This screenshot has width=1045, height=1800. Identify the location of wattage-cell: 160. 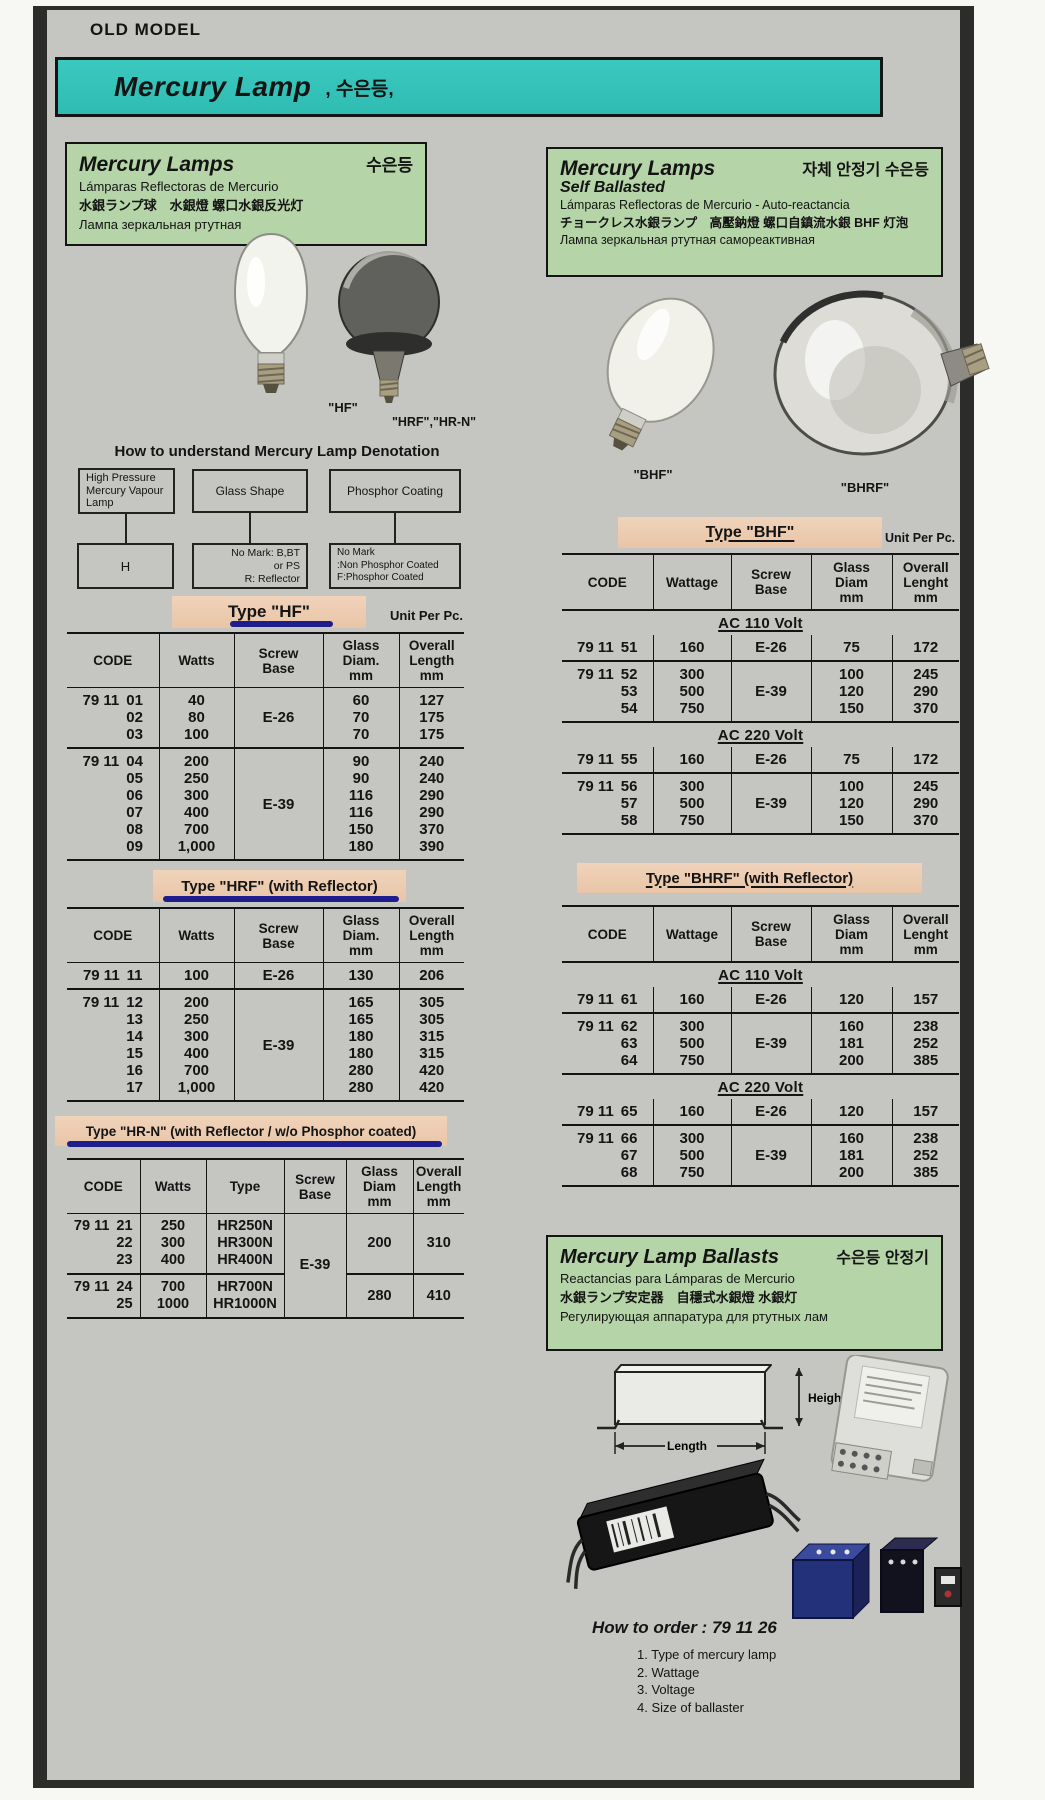
(691, 648).